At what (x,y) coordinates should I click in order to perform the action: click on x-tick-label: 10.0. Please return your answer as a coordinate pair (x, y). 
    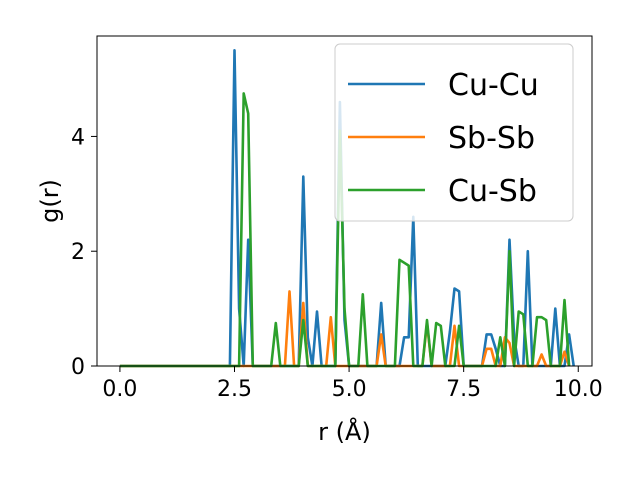
    Looking at the image, I should click on (578, 389).